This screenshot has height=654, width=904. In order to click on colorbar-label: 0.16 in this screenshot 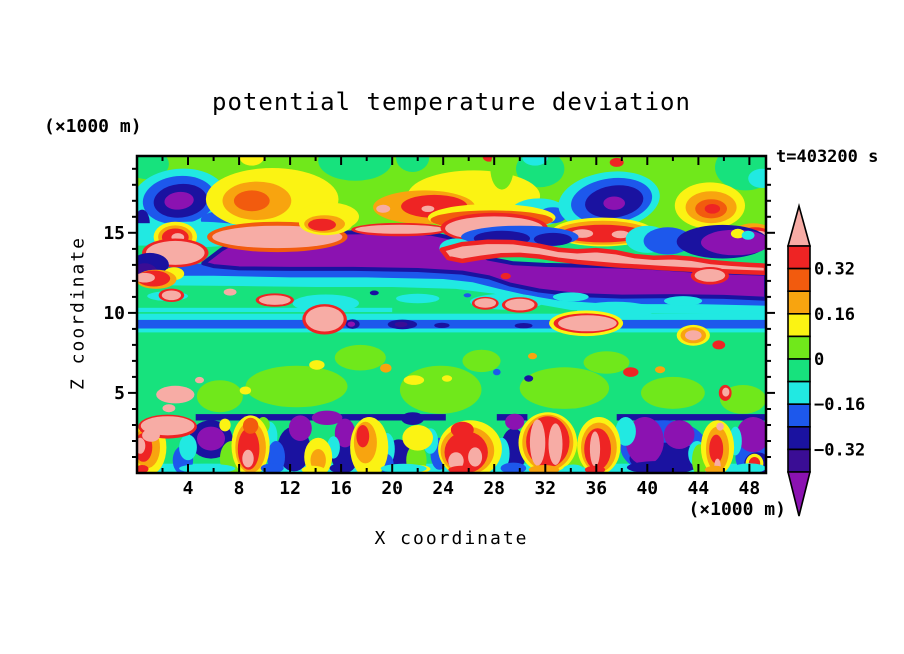, I will do `click(834, 315)`.